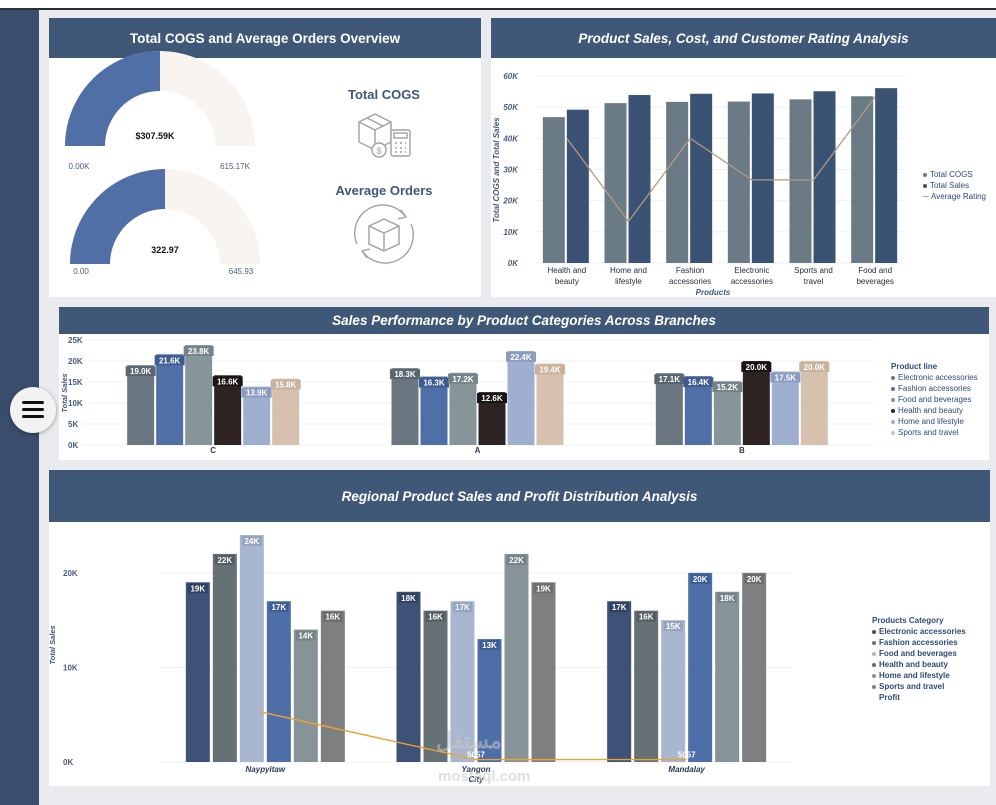 The image size is (996, 805). What do you see at coordinates (751, 270) in the screenshot?
I see `x-tick-label: Electronic` at bounding box center [751, 270].